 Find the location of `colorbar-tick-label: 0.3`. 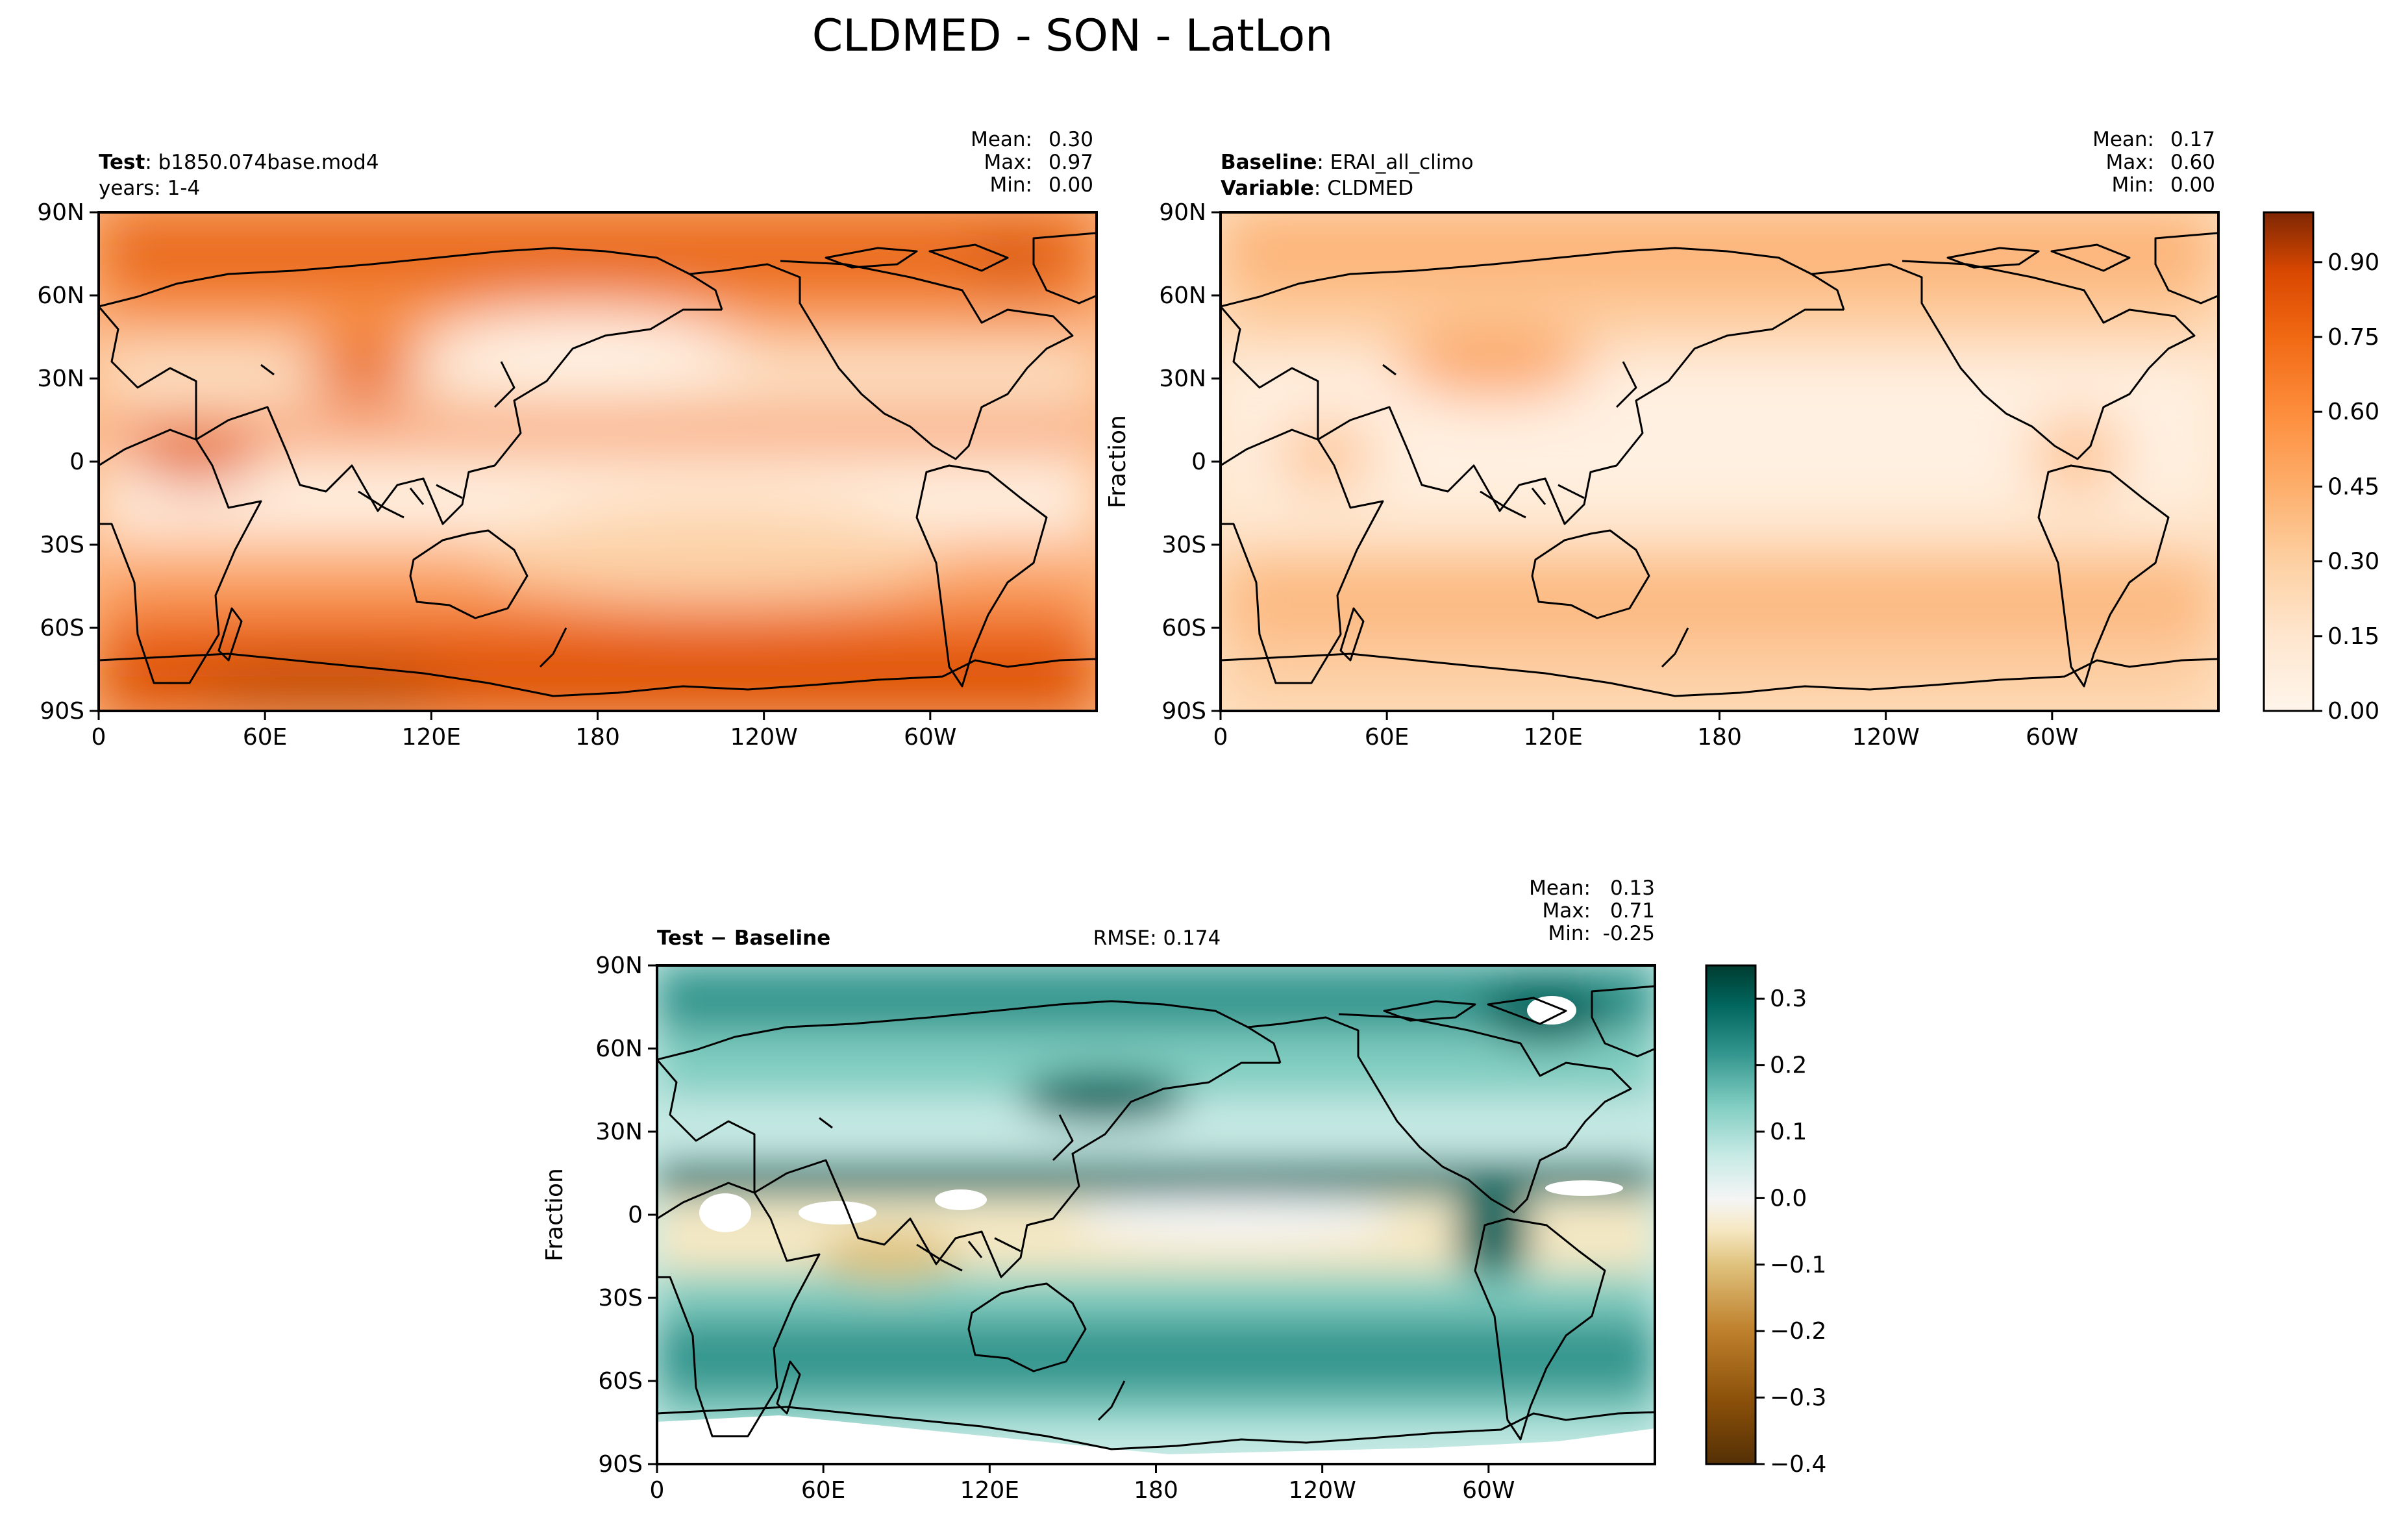

colorbar-tick-label: 0.3 is located at coordinates (1788, 999).